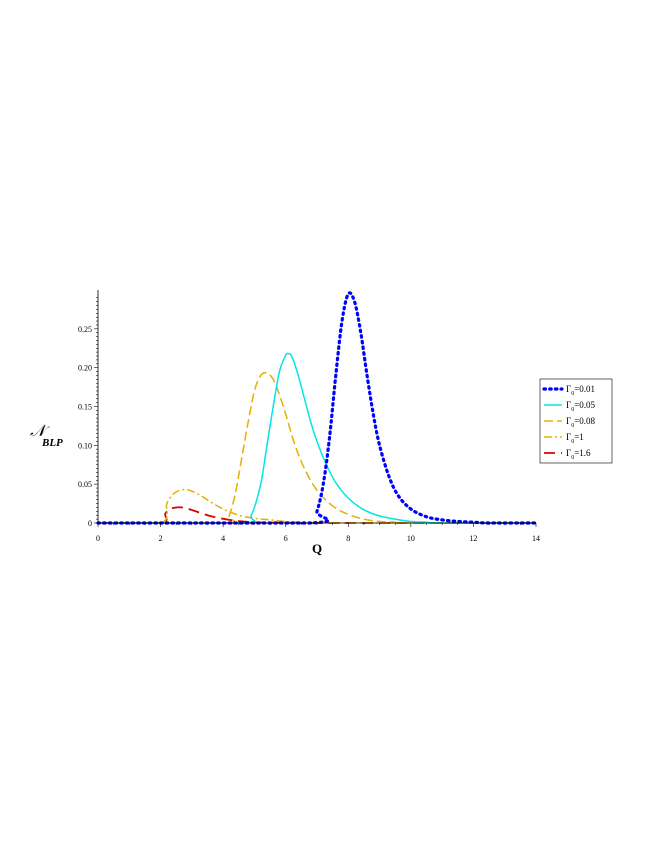  What do you see at coordinates (575, 438) in the screenshot?
I see `legend-label: Γ0=1` at bounding box center [575, 438].